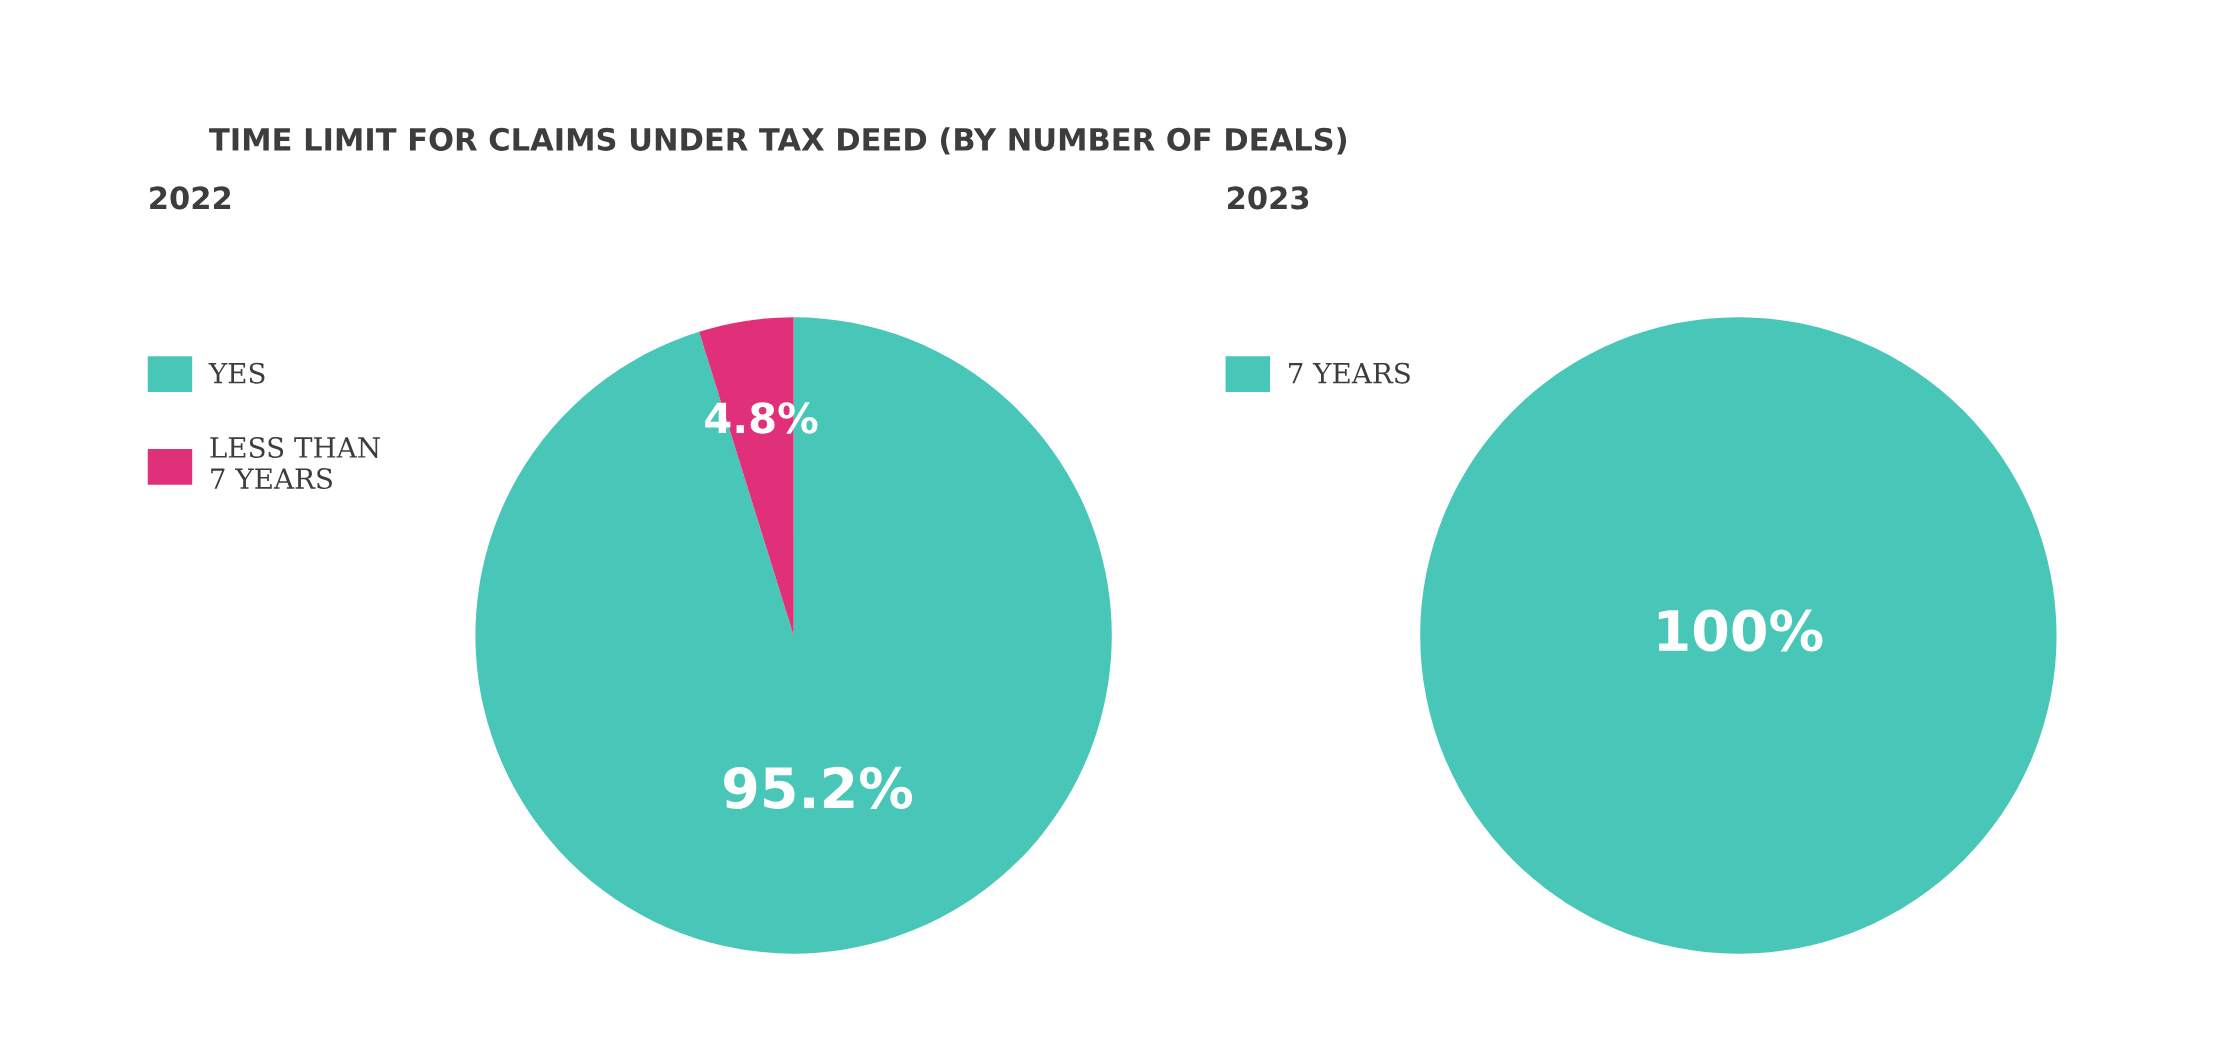 The width and height of the screenshot is (2223, 1060). What do you see at coordinates (778, 141) in the screenshot?
I see `chart-title: TIME LIMIT FOR CLAIMS UNDER TAX DEED (BY NUMBER OF DEALS)` at bounding box center [778, 141].